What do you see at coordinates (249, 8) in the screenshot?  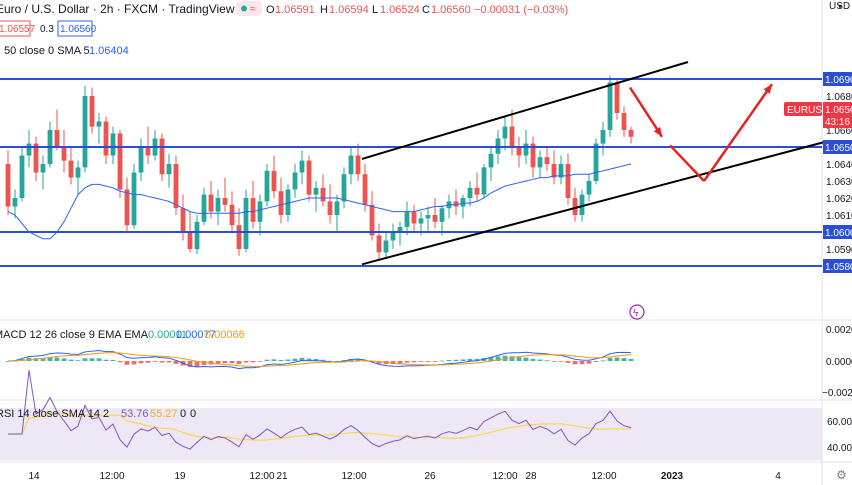 I see `compare-badge` at bounding box center [249, 8].